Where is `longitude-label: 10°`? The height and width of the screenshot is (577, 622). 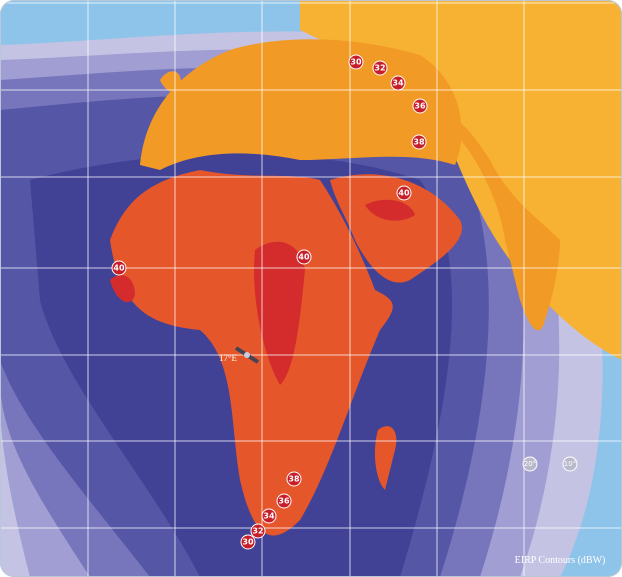 longitude-label: 10° is located at coordinates (570, 464).